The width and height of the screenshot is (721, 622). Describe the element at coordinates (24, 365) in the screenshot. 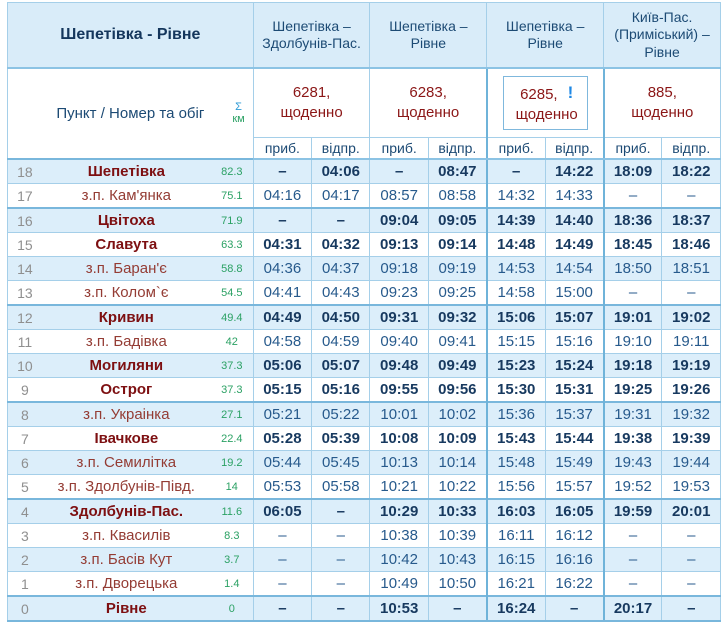

I see `row-number: 10` at that location.